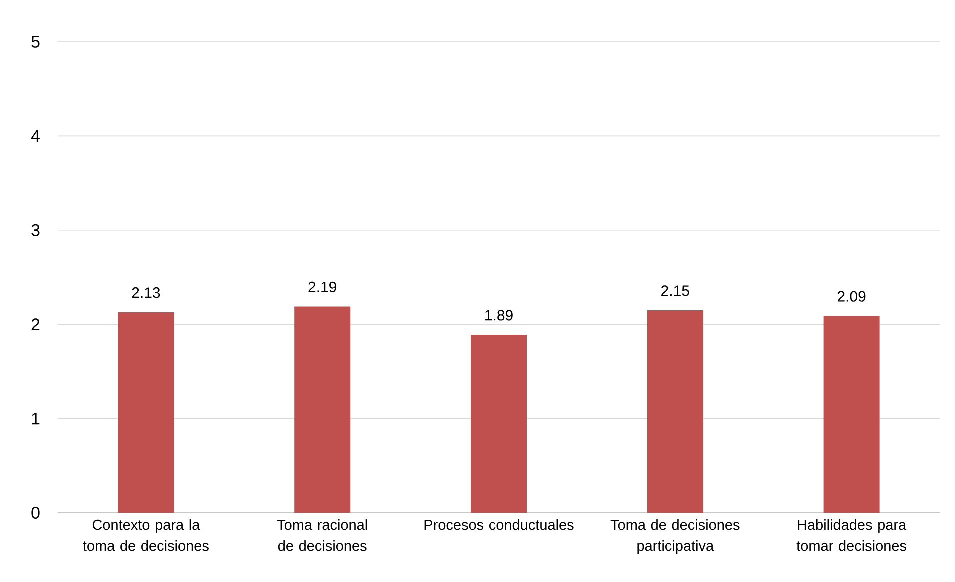  Describe the element at coordinates (852, 296) in the screenshot. I see `data-label: 2.09` at that location.